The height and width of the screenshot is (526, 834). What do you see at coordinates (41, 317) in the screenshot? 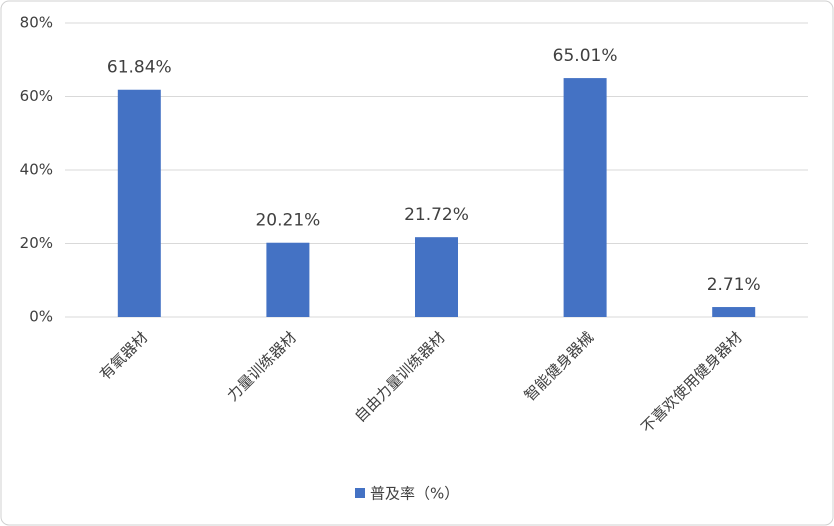
I see `y-tick-label: 0%` at bounding box center [41, 317].